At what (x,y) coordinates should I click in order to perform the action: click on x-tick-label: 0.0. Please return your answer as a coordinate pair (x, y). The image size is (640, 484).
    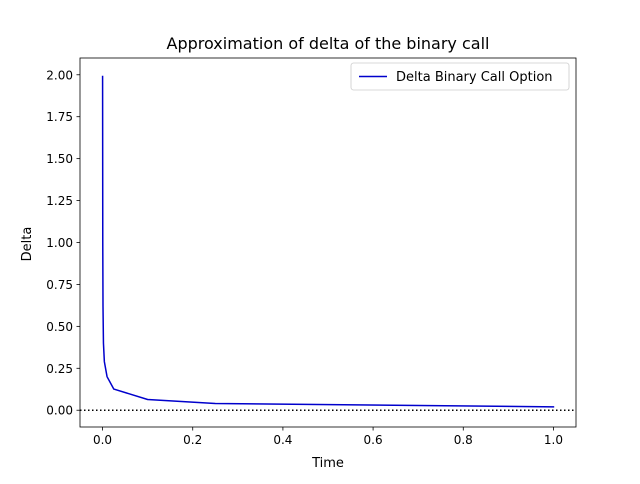
    Looking at the image, I should click on (102, 440).